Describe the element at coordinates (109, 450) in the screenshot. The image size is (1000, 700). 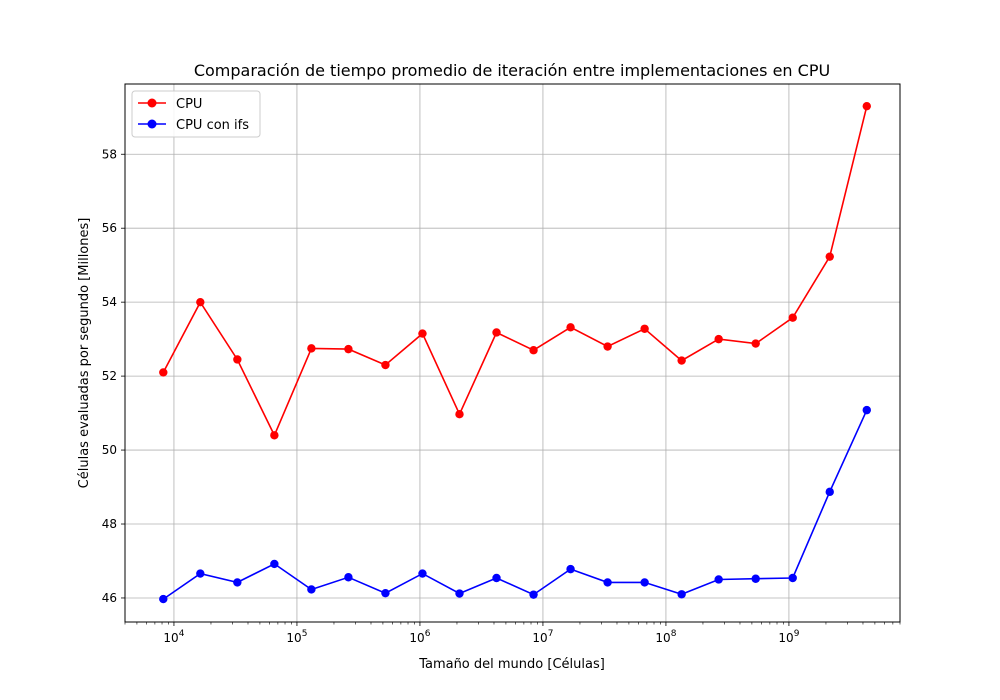
I see `y-tick-label: 50` at that location.